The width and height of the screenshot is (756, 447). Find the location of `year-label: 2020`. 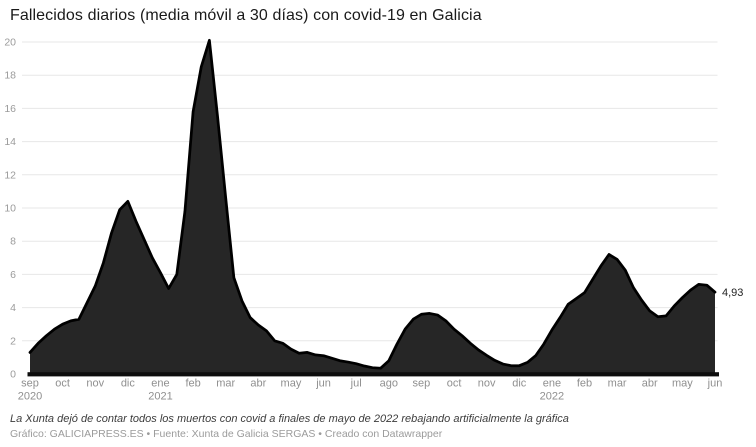

year-label: 2020 is located at coordinates (30, 397).